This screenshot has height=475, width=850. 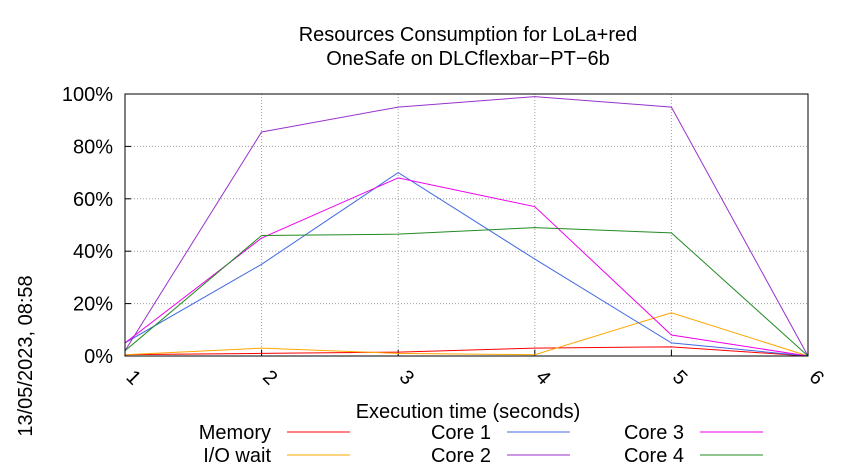 What do you see at coordinates (237, 456) in the screenshot?
I see `legend-label-i-o-wait: I/O wait` at bounding box center [237, 456].